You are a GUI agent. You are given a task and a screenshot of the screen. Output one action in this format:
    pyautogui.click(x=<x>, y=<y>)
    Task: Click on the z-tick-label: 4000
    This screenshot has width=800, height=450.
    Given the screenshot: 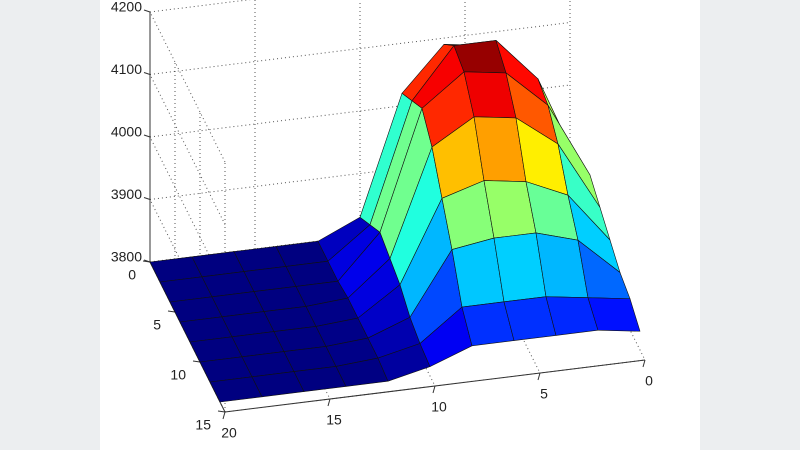 What is the action you would take?
    pyautogui.click(x=126, y=132)
    